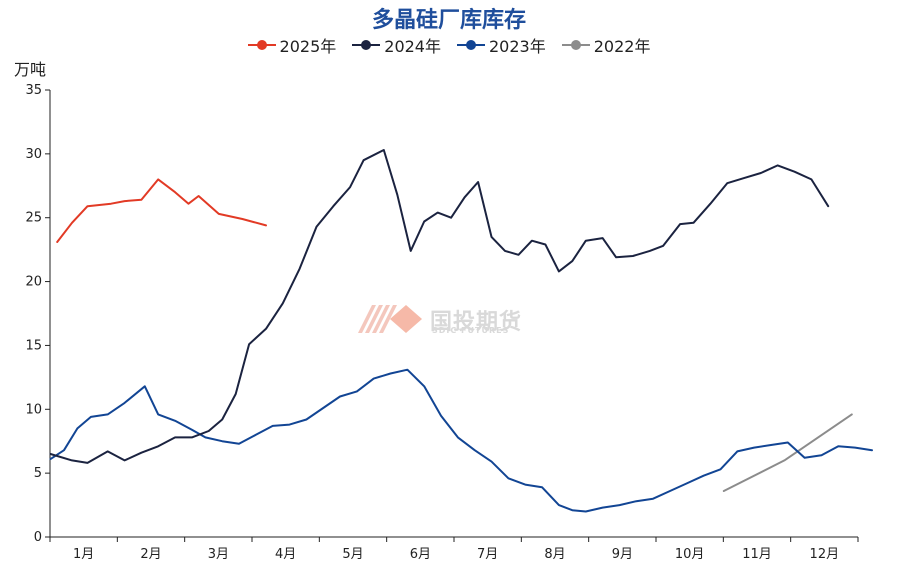 This screenshot has height=568, width=898. Describe the element at coordinates (448, 20) in the screenshot. I see `chart-title: 多晶硅厂库库存` at that location.